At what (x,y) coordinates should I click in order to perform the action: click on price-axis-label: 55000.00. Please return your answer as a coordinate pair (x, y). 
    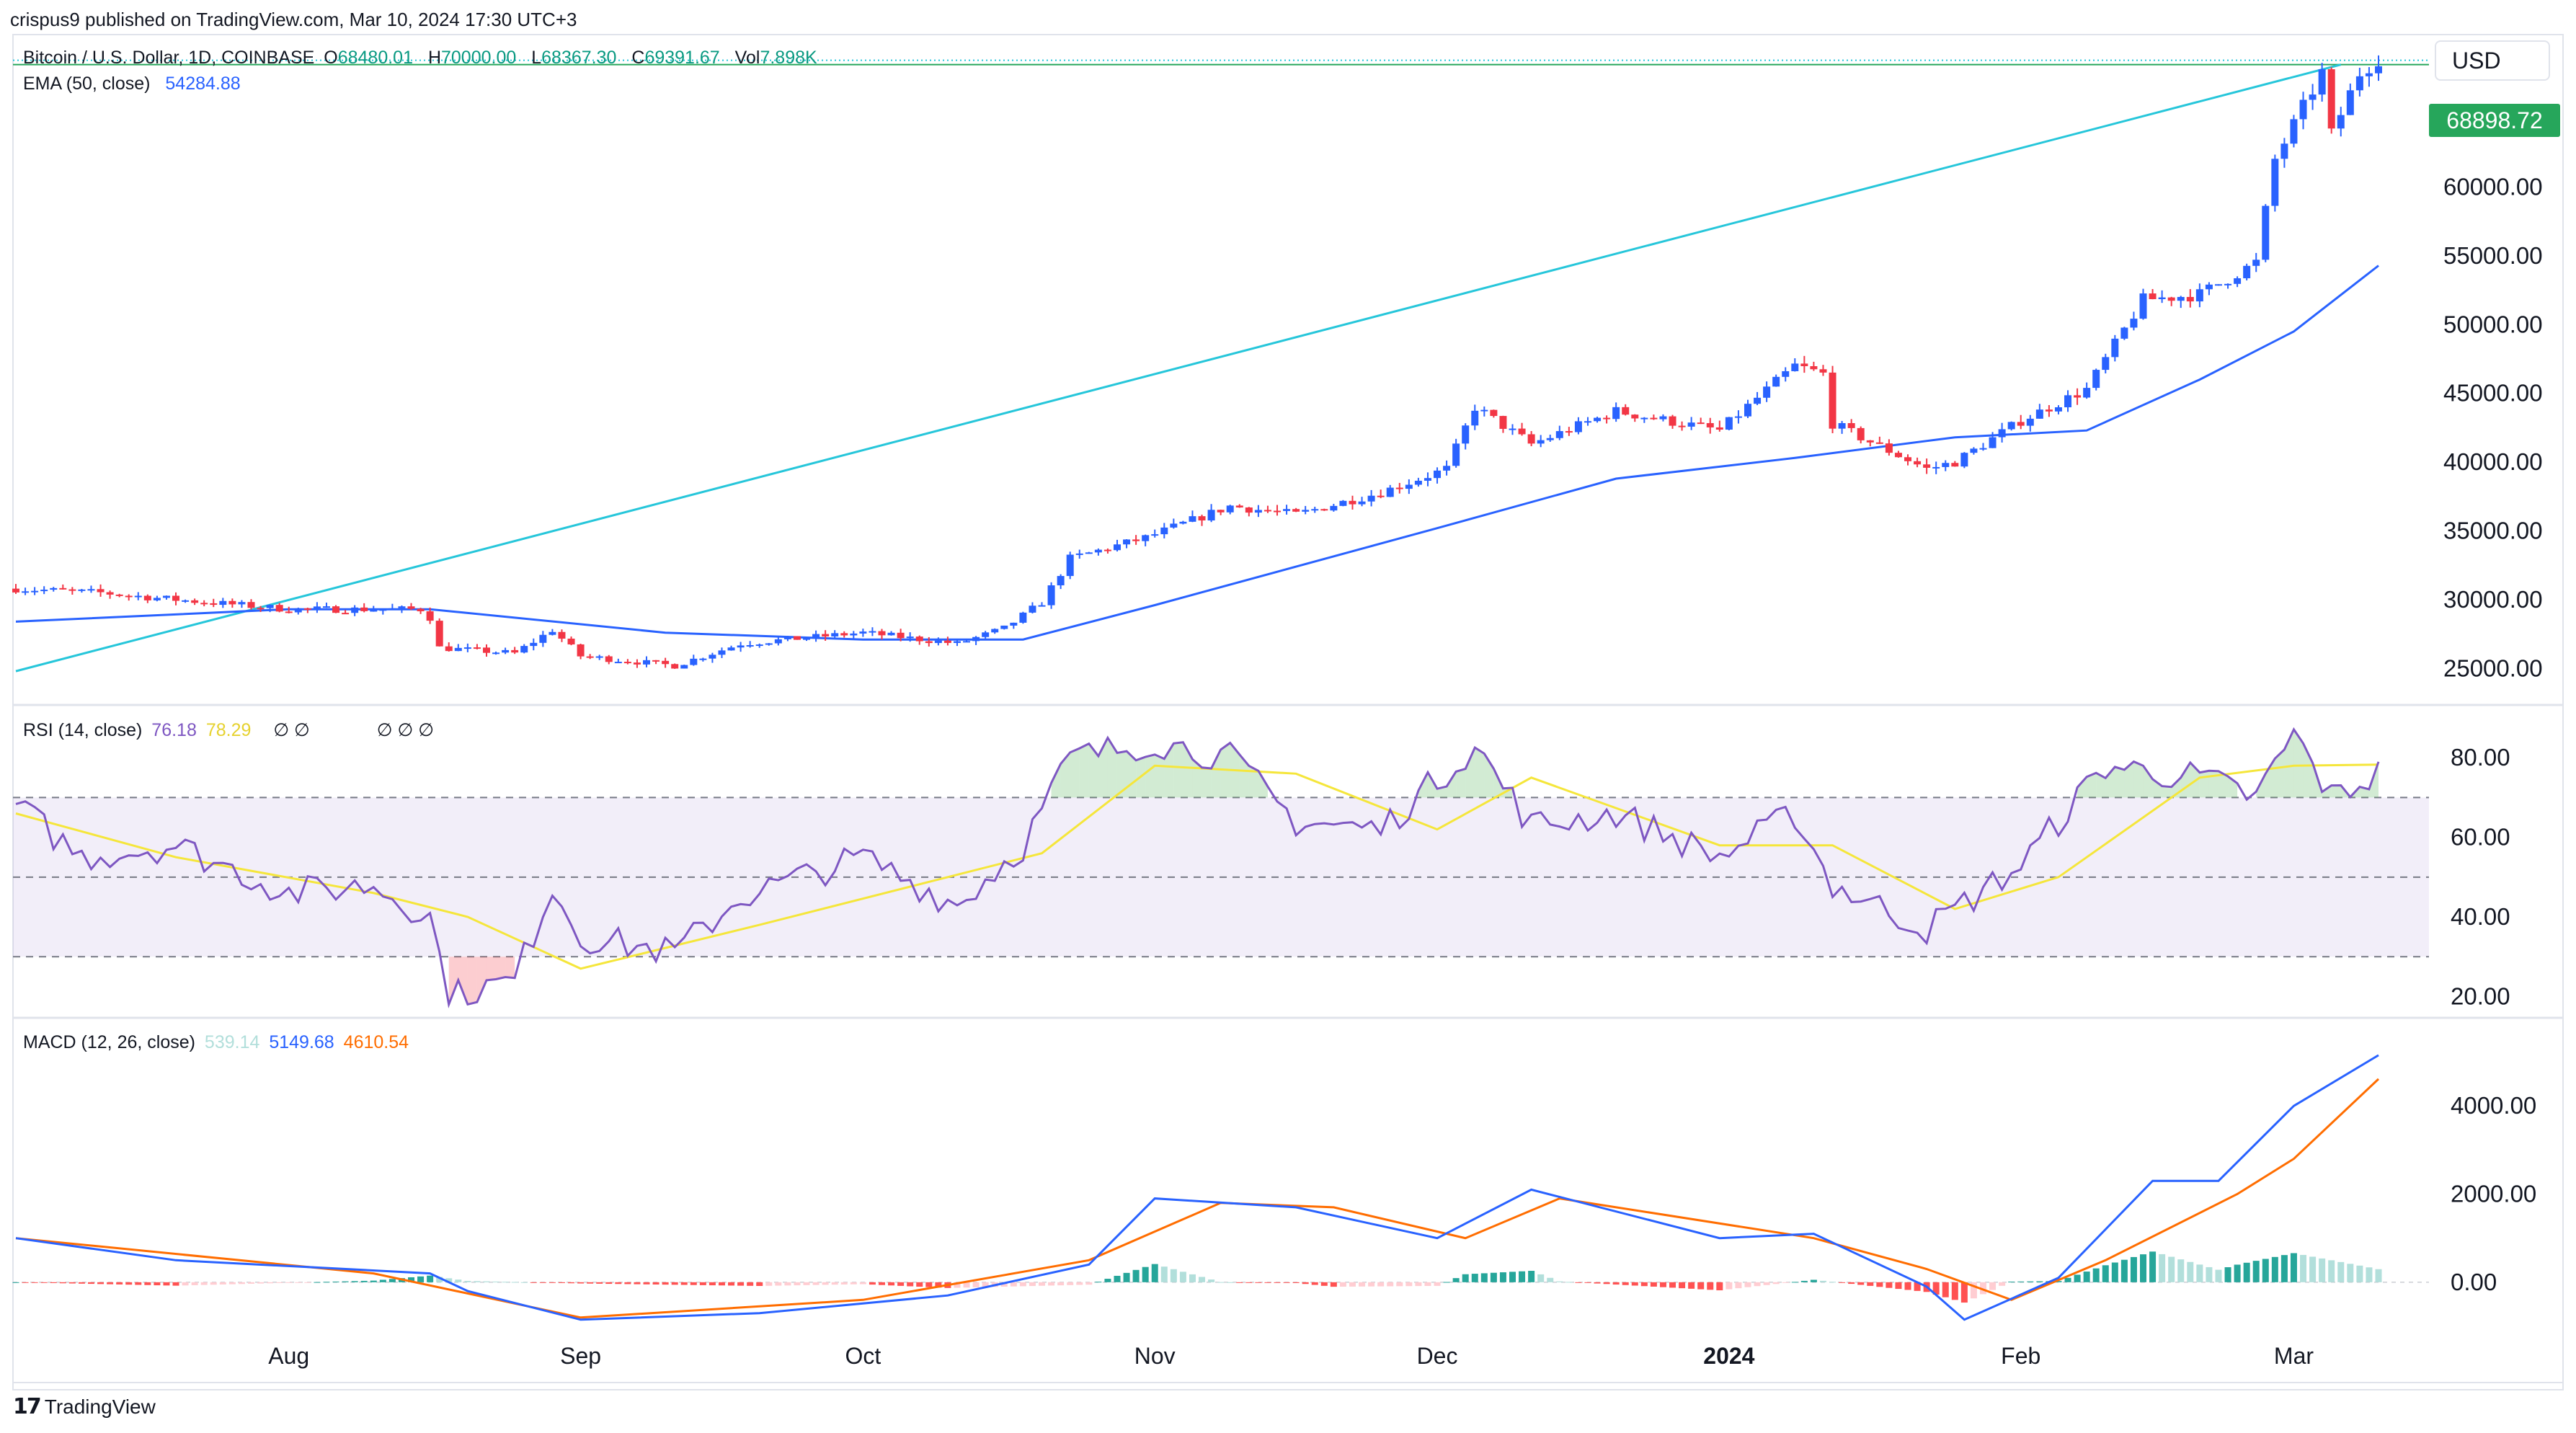
    Looking at the image, I should click on (2493, 255).